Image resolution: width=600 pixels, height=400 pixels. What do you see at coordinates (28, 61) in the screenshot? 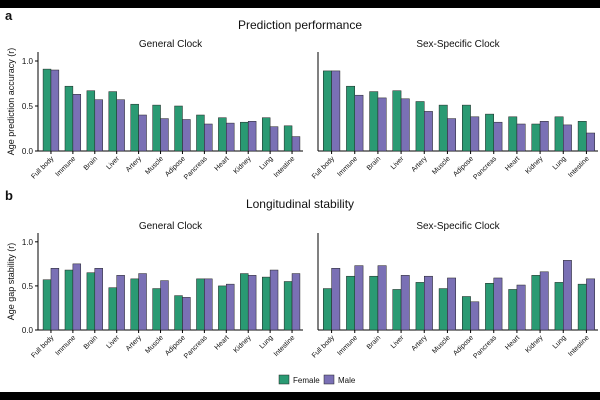
I see `y-tick-label: 1.0` at bounding box center [28, 61].